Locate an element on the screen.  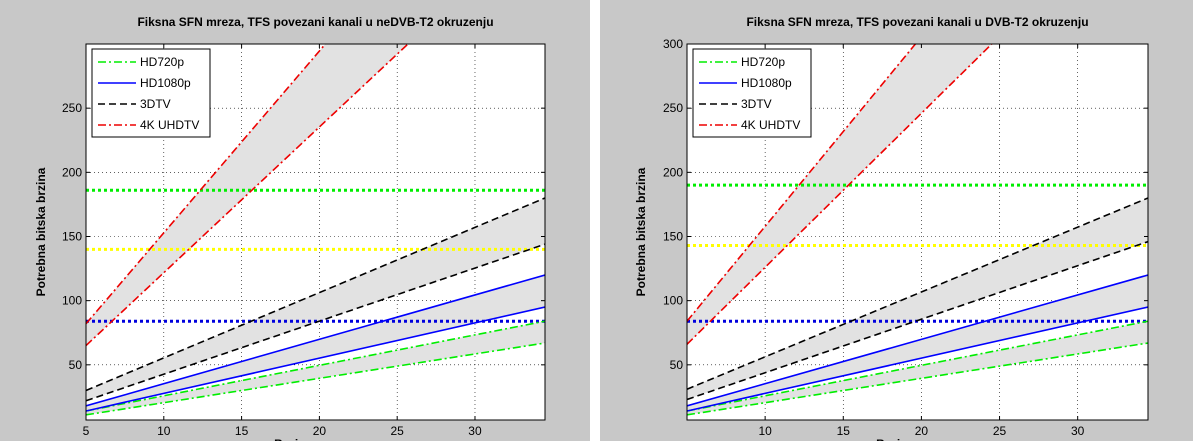
y-tick-label: 300 is located at coordinates (673, 44).